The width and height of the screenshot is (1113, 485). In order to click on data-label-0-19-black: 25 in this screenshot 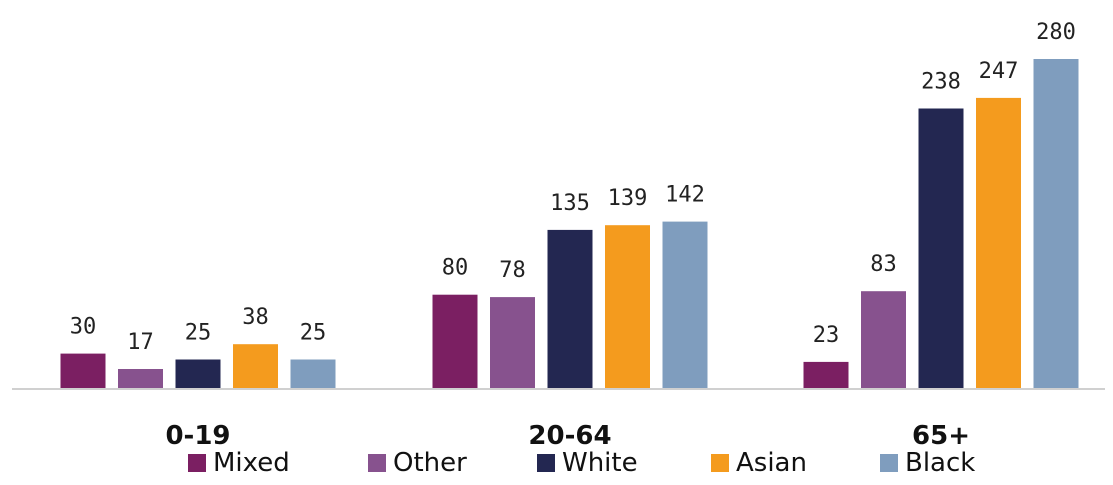, I will do `click(313, 333)`.